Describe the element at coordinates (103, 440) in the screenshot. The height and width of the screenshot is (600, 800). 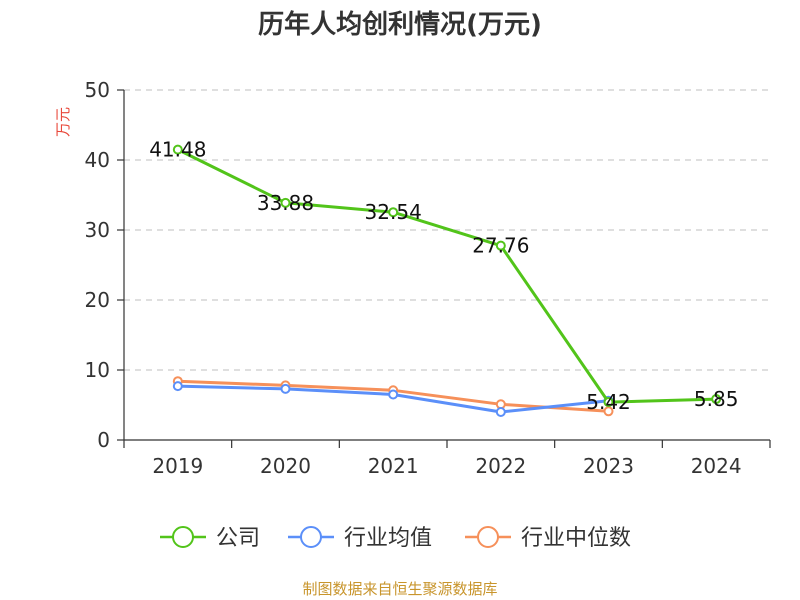
I see `y-tick-label: 0` at that location.